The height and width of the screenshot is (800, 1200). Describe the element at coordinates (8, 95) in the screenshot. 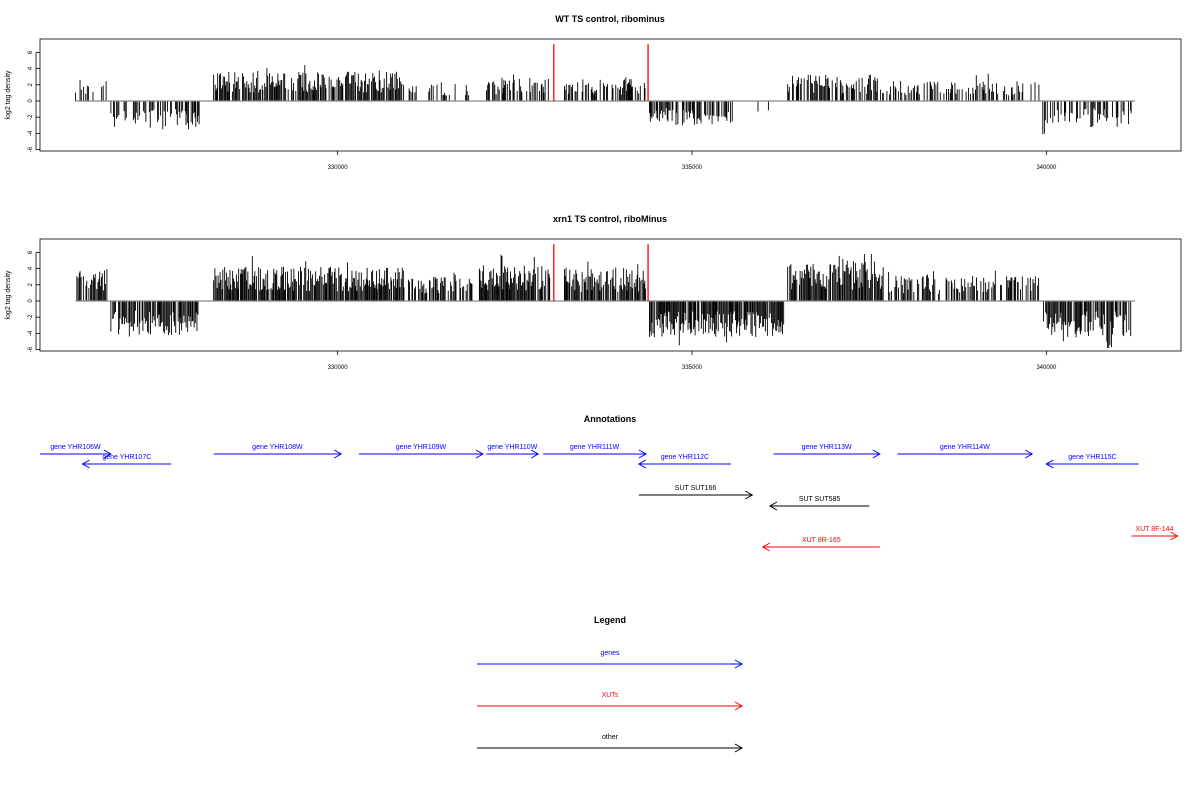

I see `wt-y-axis-label: log2 tag density` at that location.